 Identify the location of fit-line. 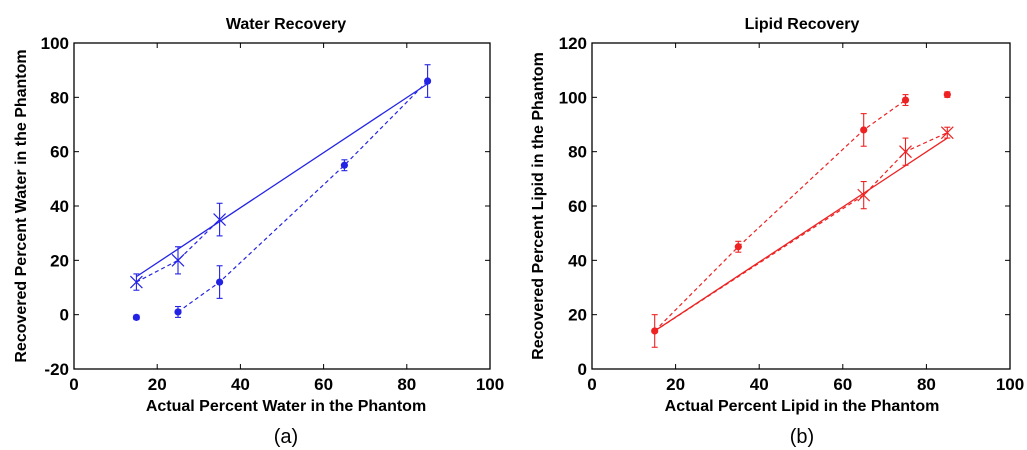
(282, 180).